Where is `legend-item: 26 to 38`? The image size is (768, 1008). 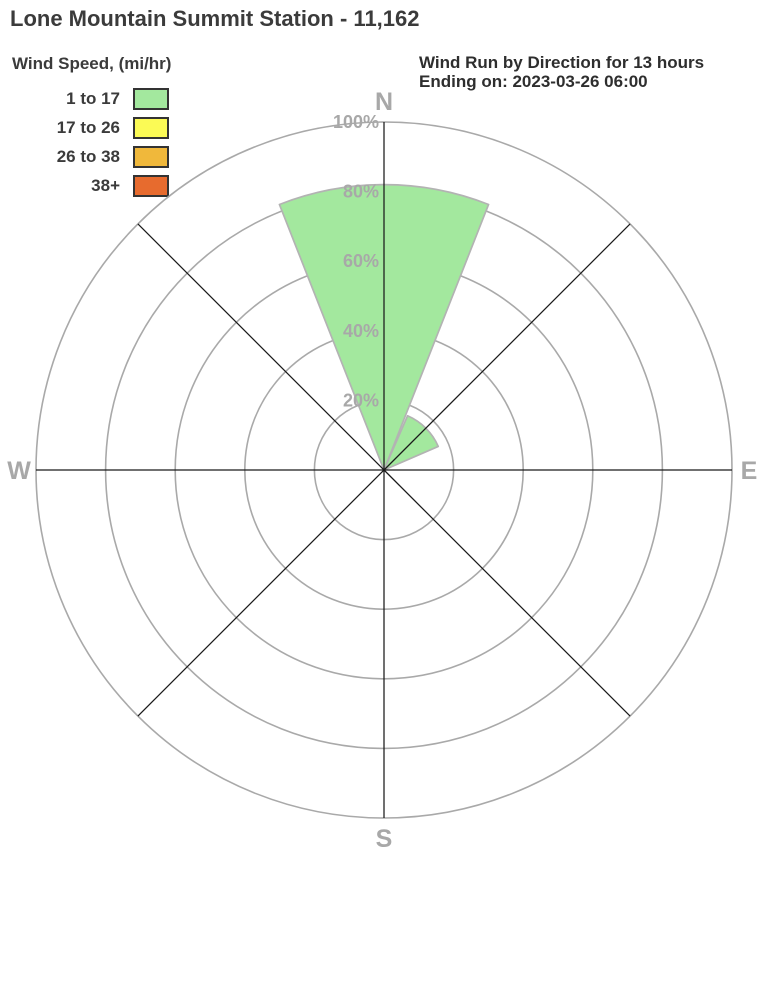
legend-item: 26 to 38 is located at coordinates (91, 157).